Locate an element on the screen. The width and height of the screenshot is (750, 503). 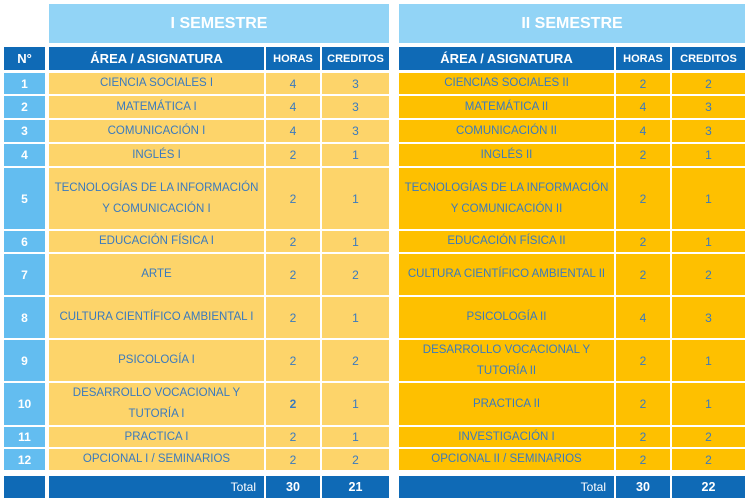
subject-name: PRACTICA I is located at coordinates (156, 437).